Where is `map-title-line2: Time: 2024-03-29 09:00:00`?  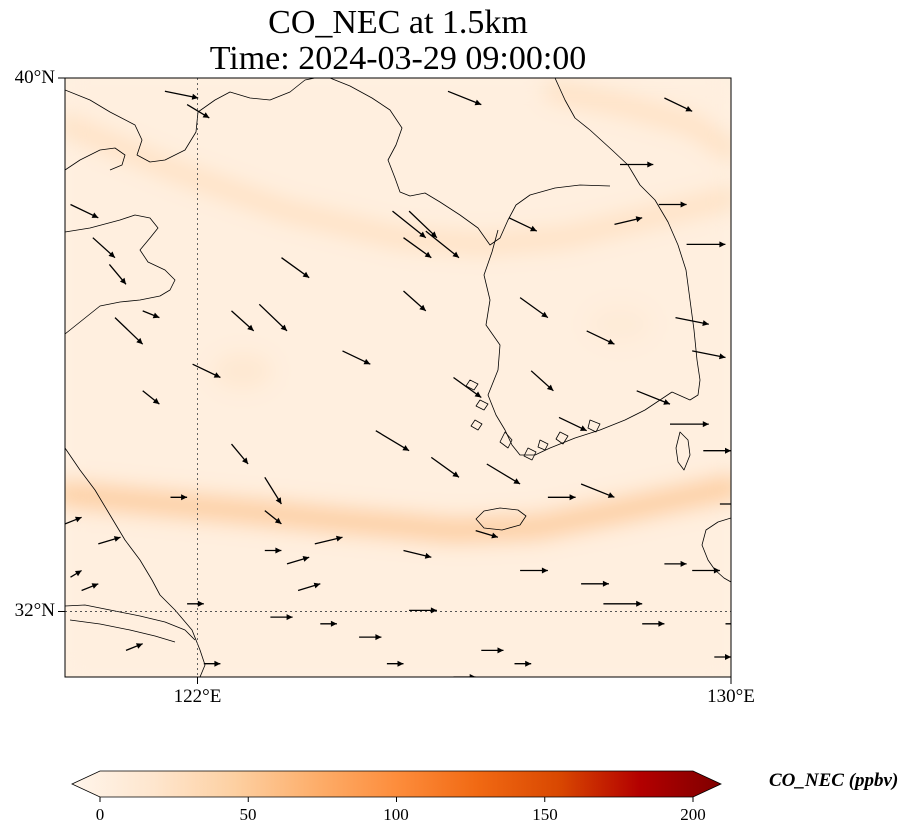 map-title-line2: Time: 2024-03-29 09:00:00 is located at coordinates (398, 58).